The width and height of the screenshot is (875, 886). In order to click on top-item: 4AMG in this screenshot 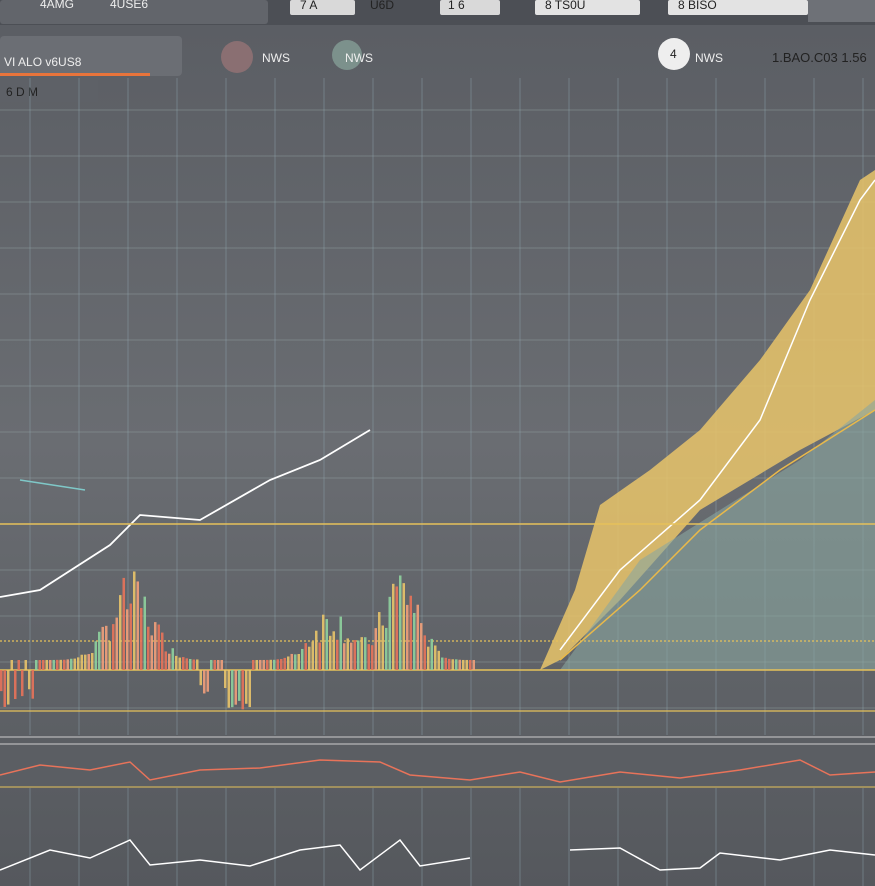, I will do `click(57, 5)`.